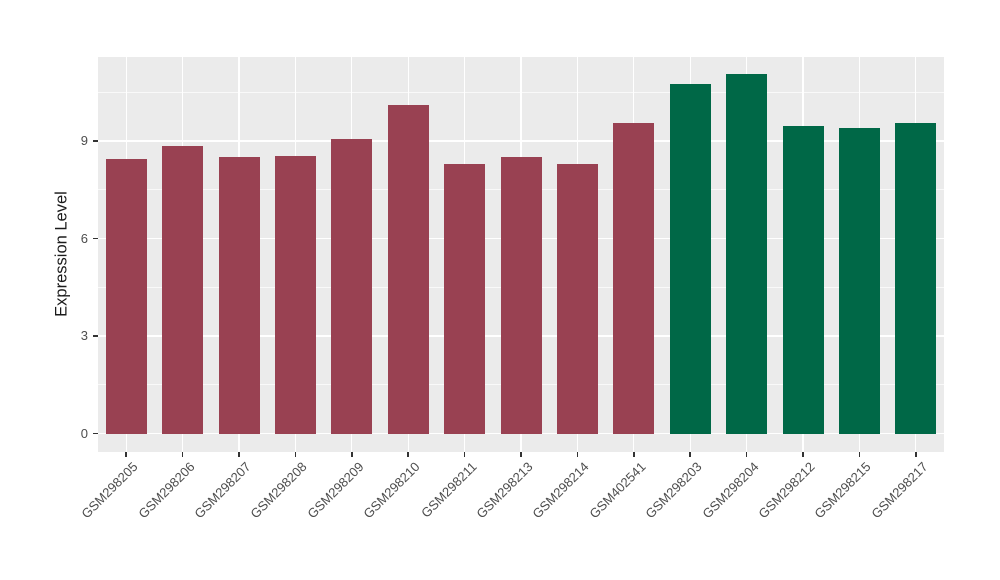 This screenshot has width=1000, height=580. I want to click on y-tick-label: 0, so click(84, 433).